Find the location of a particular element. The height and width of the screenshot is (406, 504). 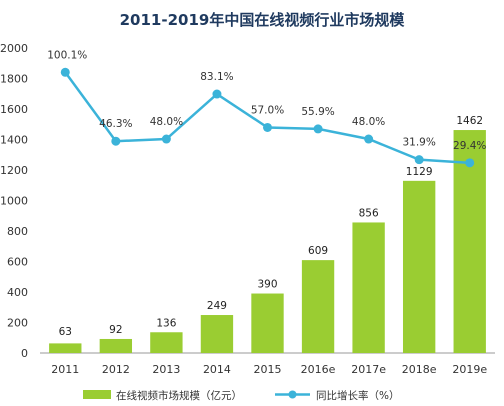

y-tick-label: 2000 is located at coordinates (14, 48).